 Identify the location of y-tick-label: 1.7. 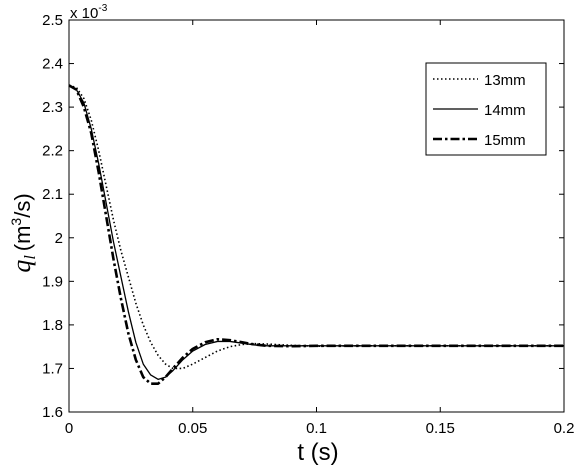
(52, 368).